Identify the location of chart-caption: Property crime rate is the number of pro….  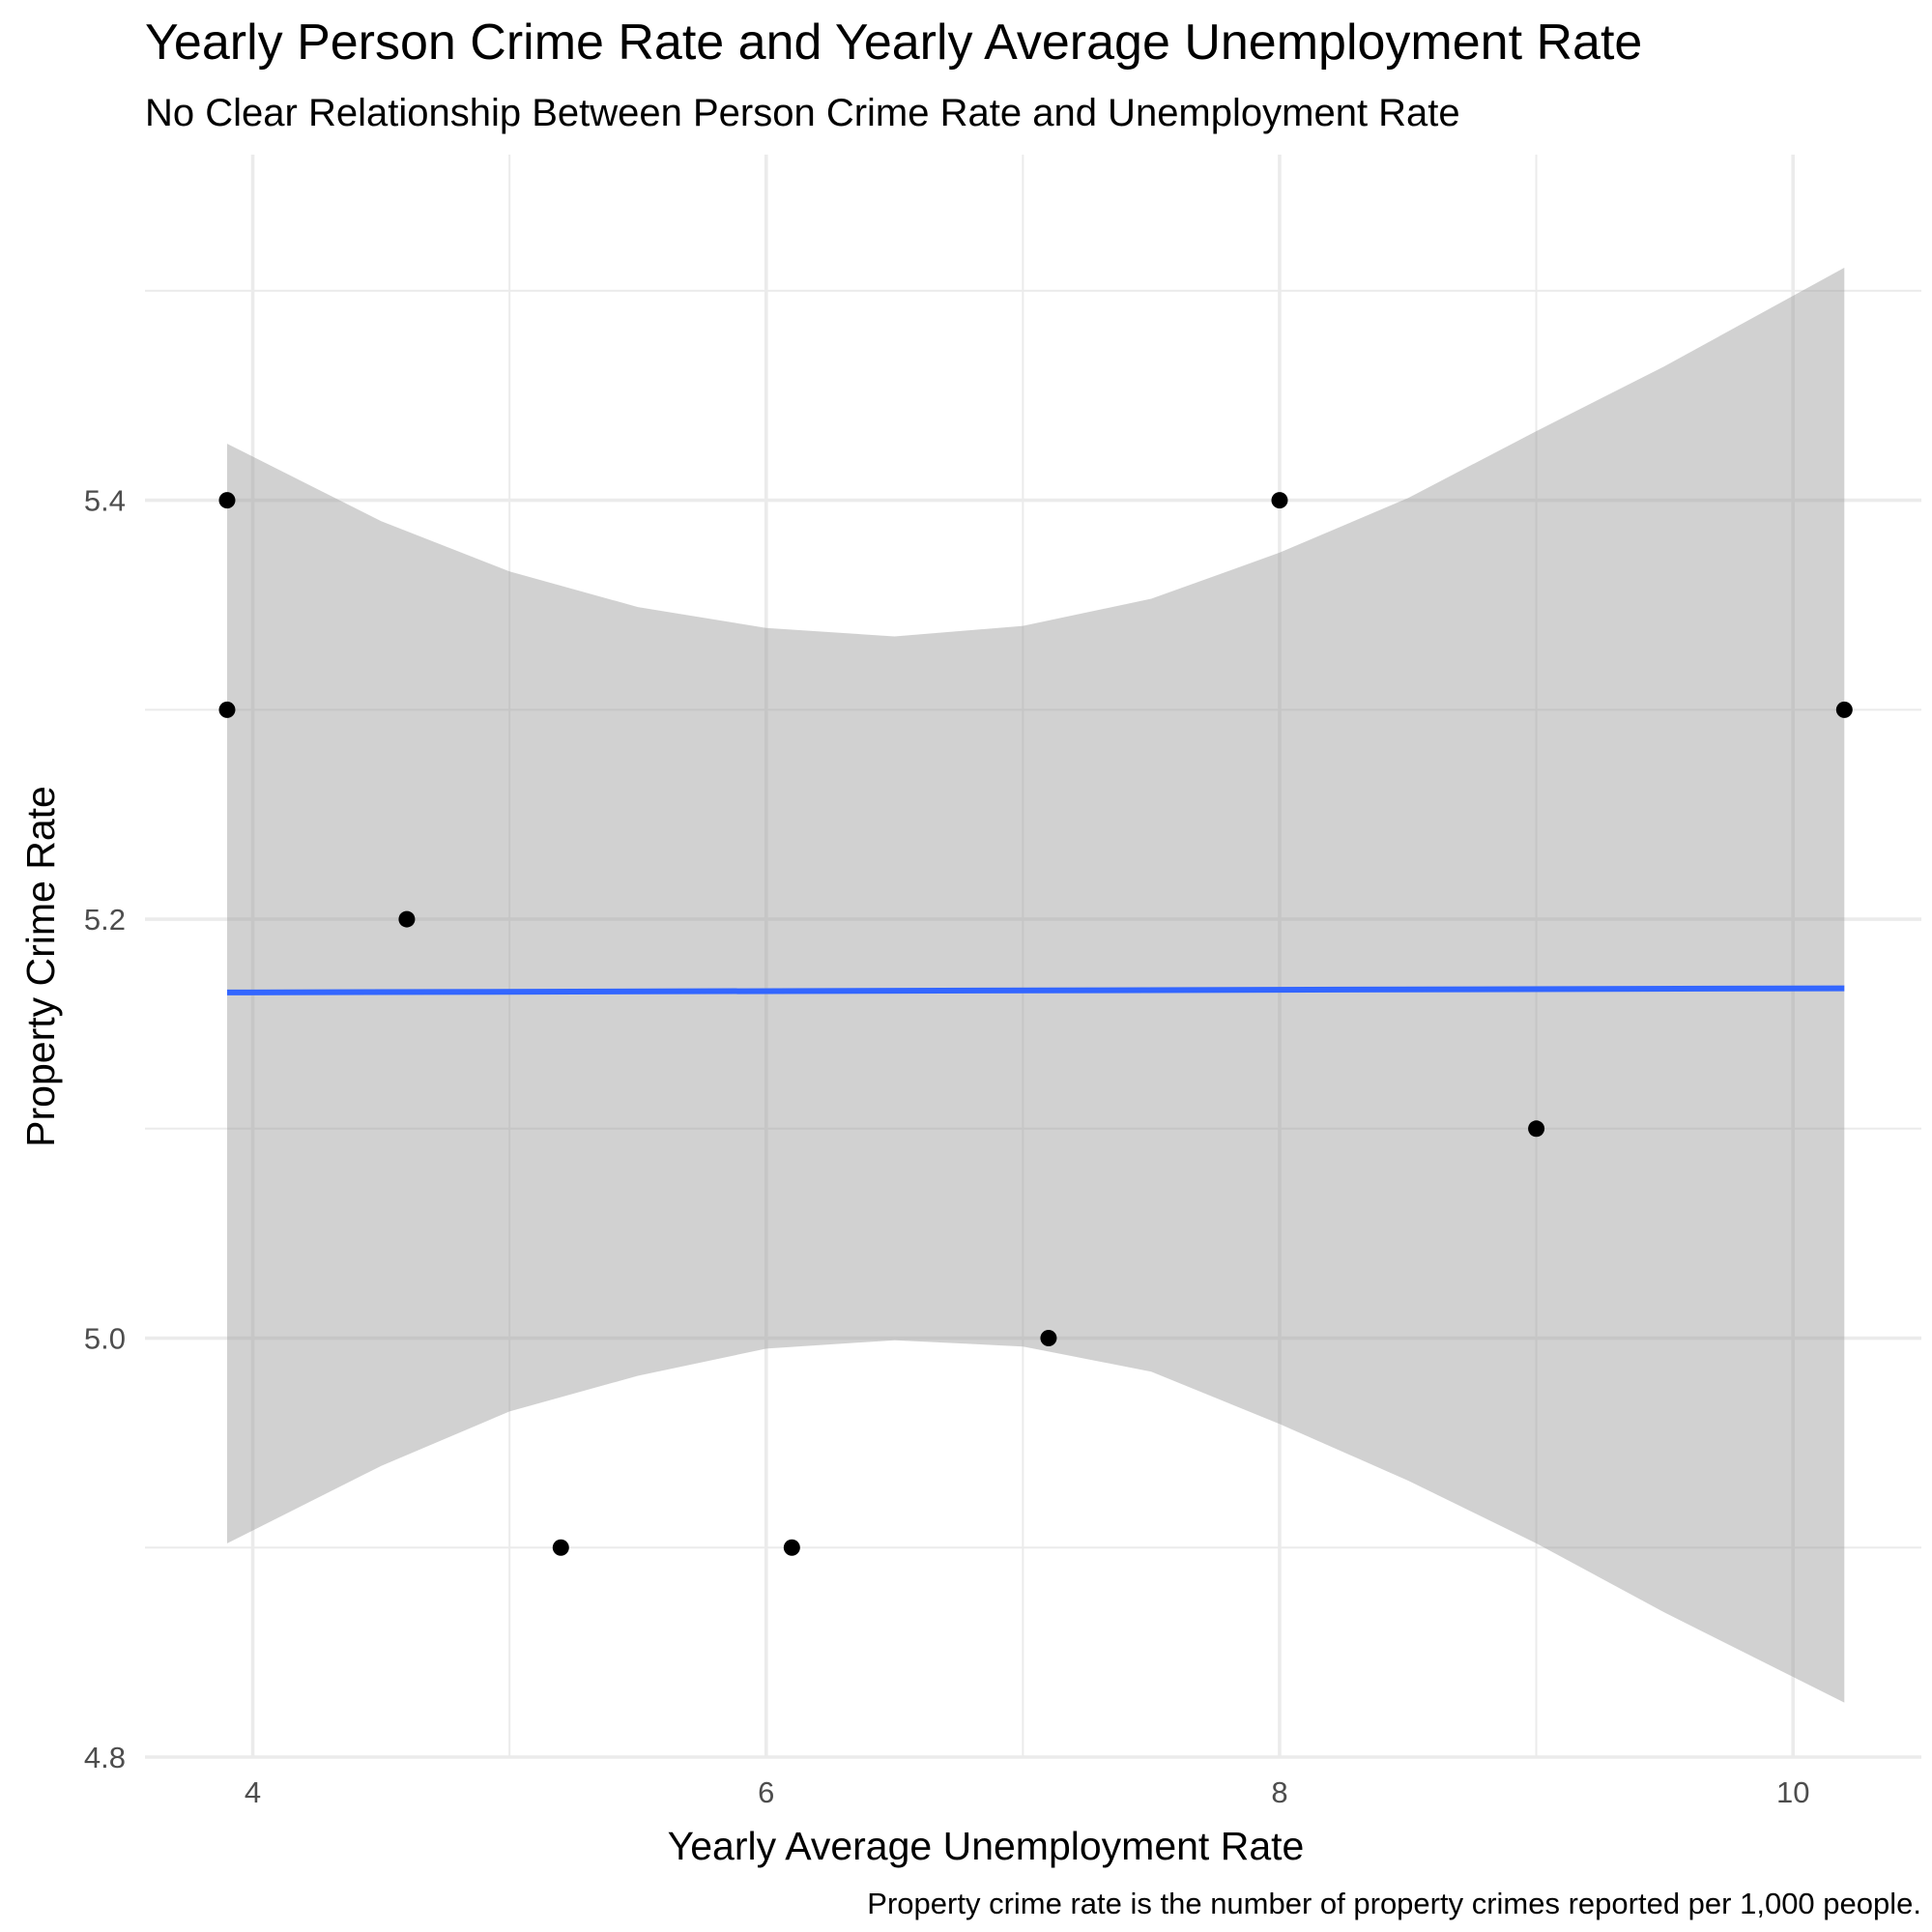
(1394, 1903).